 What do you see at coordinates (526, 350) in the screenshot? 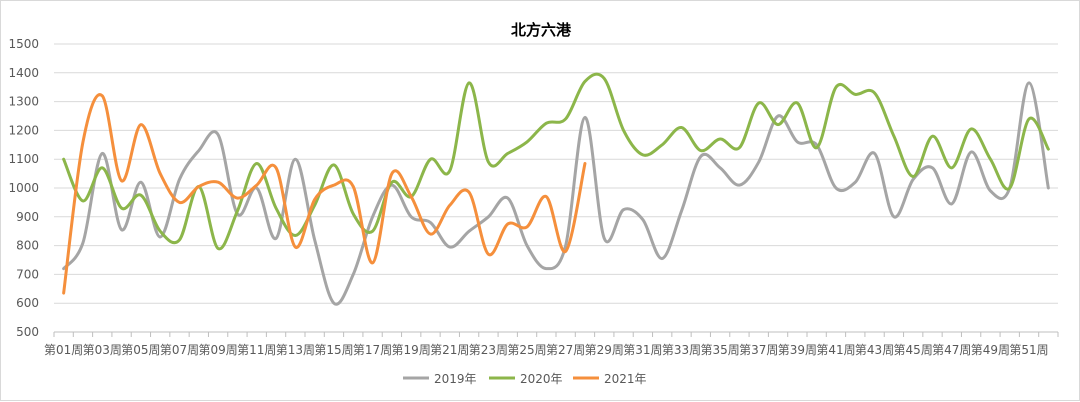
I see `x-tick-label: 第25周` at bounding box center [526, 350].